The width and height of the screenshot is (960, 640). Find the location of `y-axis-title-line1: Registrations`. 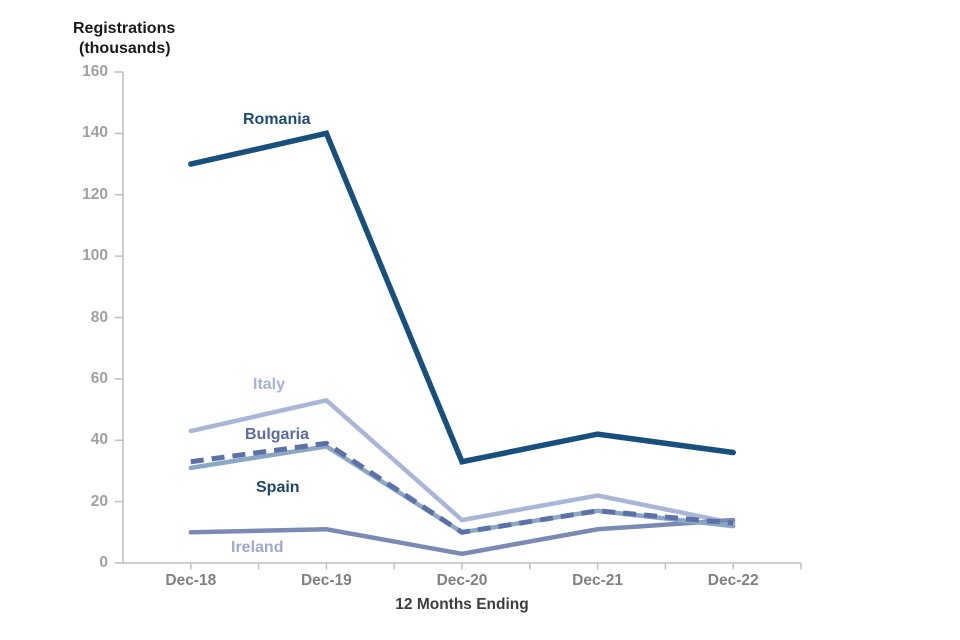

y-axis-title-line1: Registrations is located at coordinates (124, 28).